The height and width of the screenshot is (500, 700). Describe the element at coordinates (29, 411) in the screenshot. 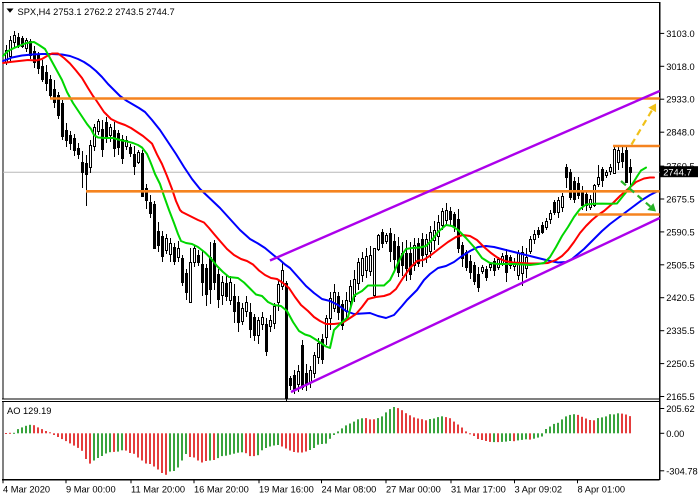

I see `svg-text: AO 129.19` at that location.